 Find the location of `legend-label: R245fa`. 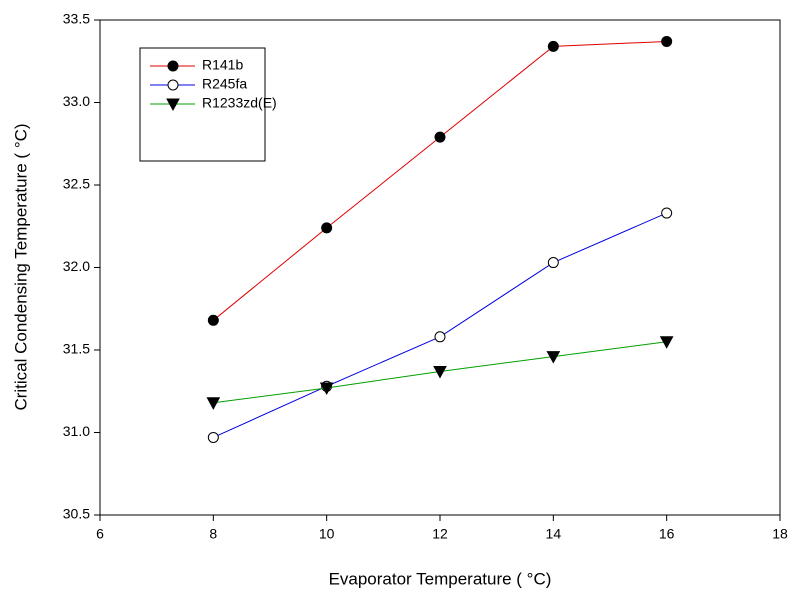

legend-label: R245fa is located at coordinates (224, 84).